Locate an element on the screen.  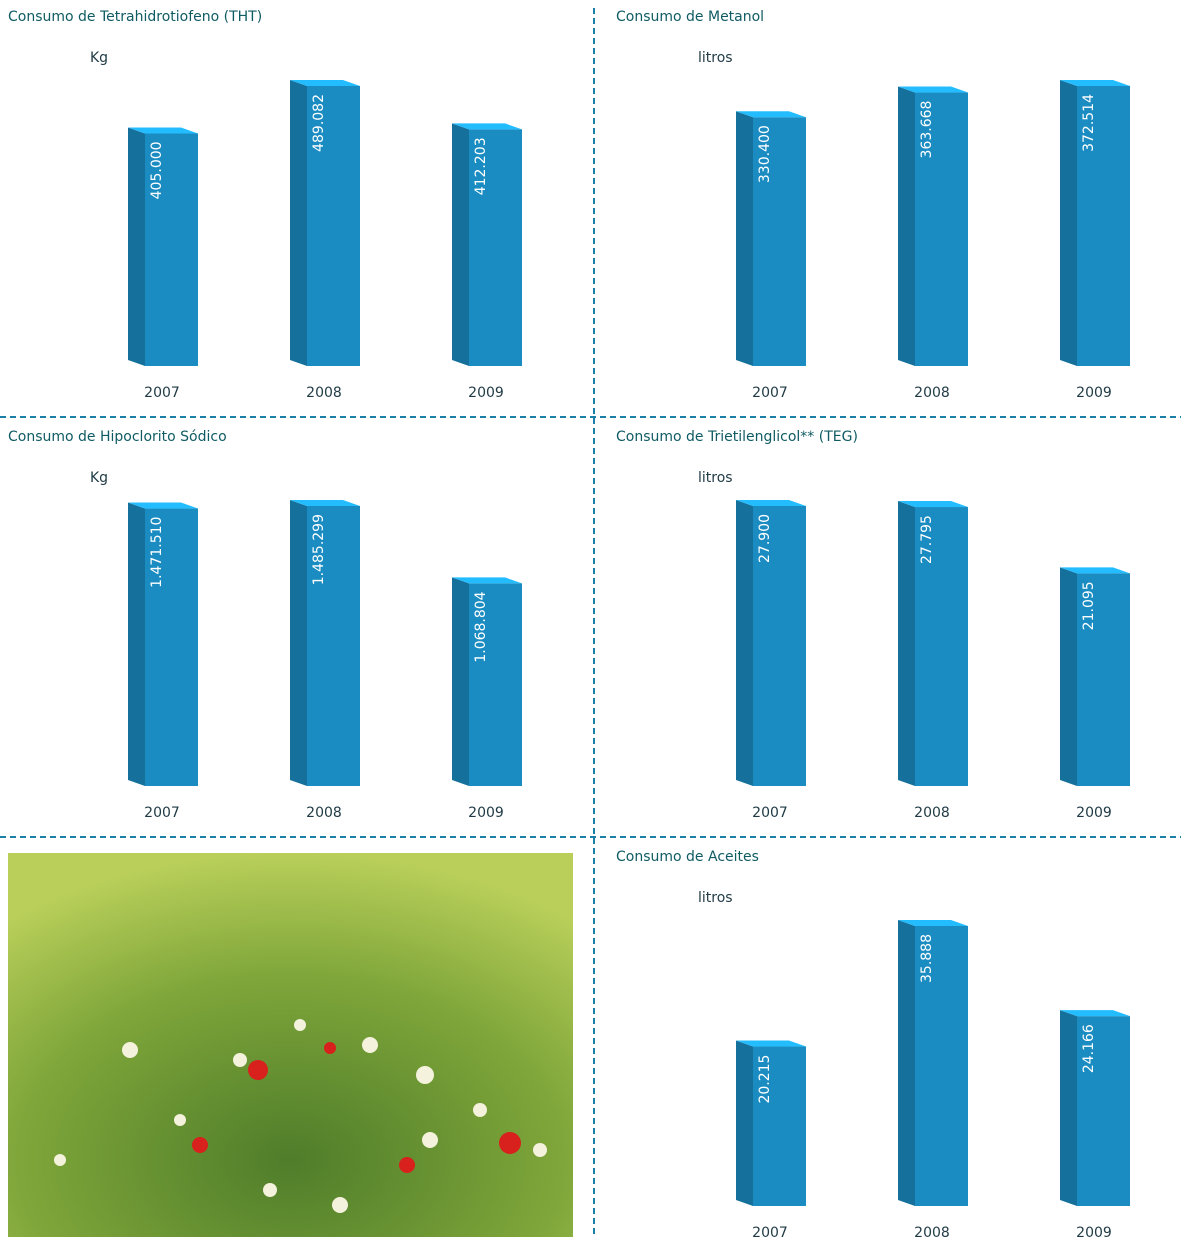
value-label: 489.082 is located at coordinates (319, 123).